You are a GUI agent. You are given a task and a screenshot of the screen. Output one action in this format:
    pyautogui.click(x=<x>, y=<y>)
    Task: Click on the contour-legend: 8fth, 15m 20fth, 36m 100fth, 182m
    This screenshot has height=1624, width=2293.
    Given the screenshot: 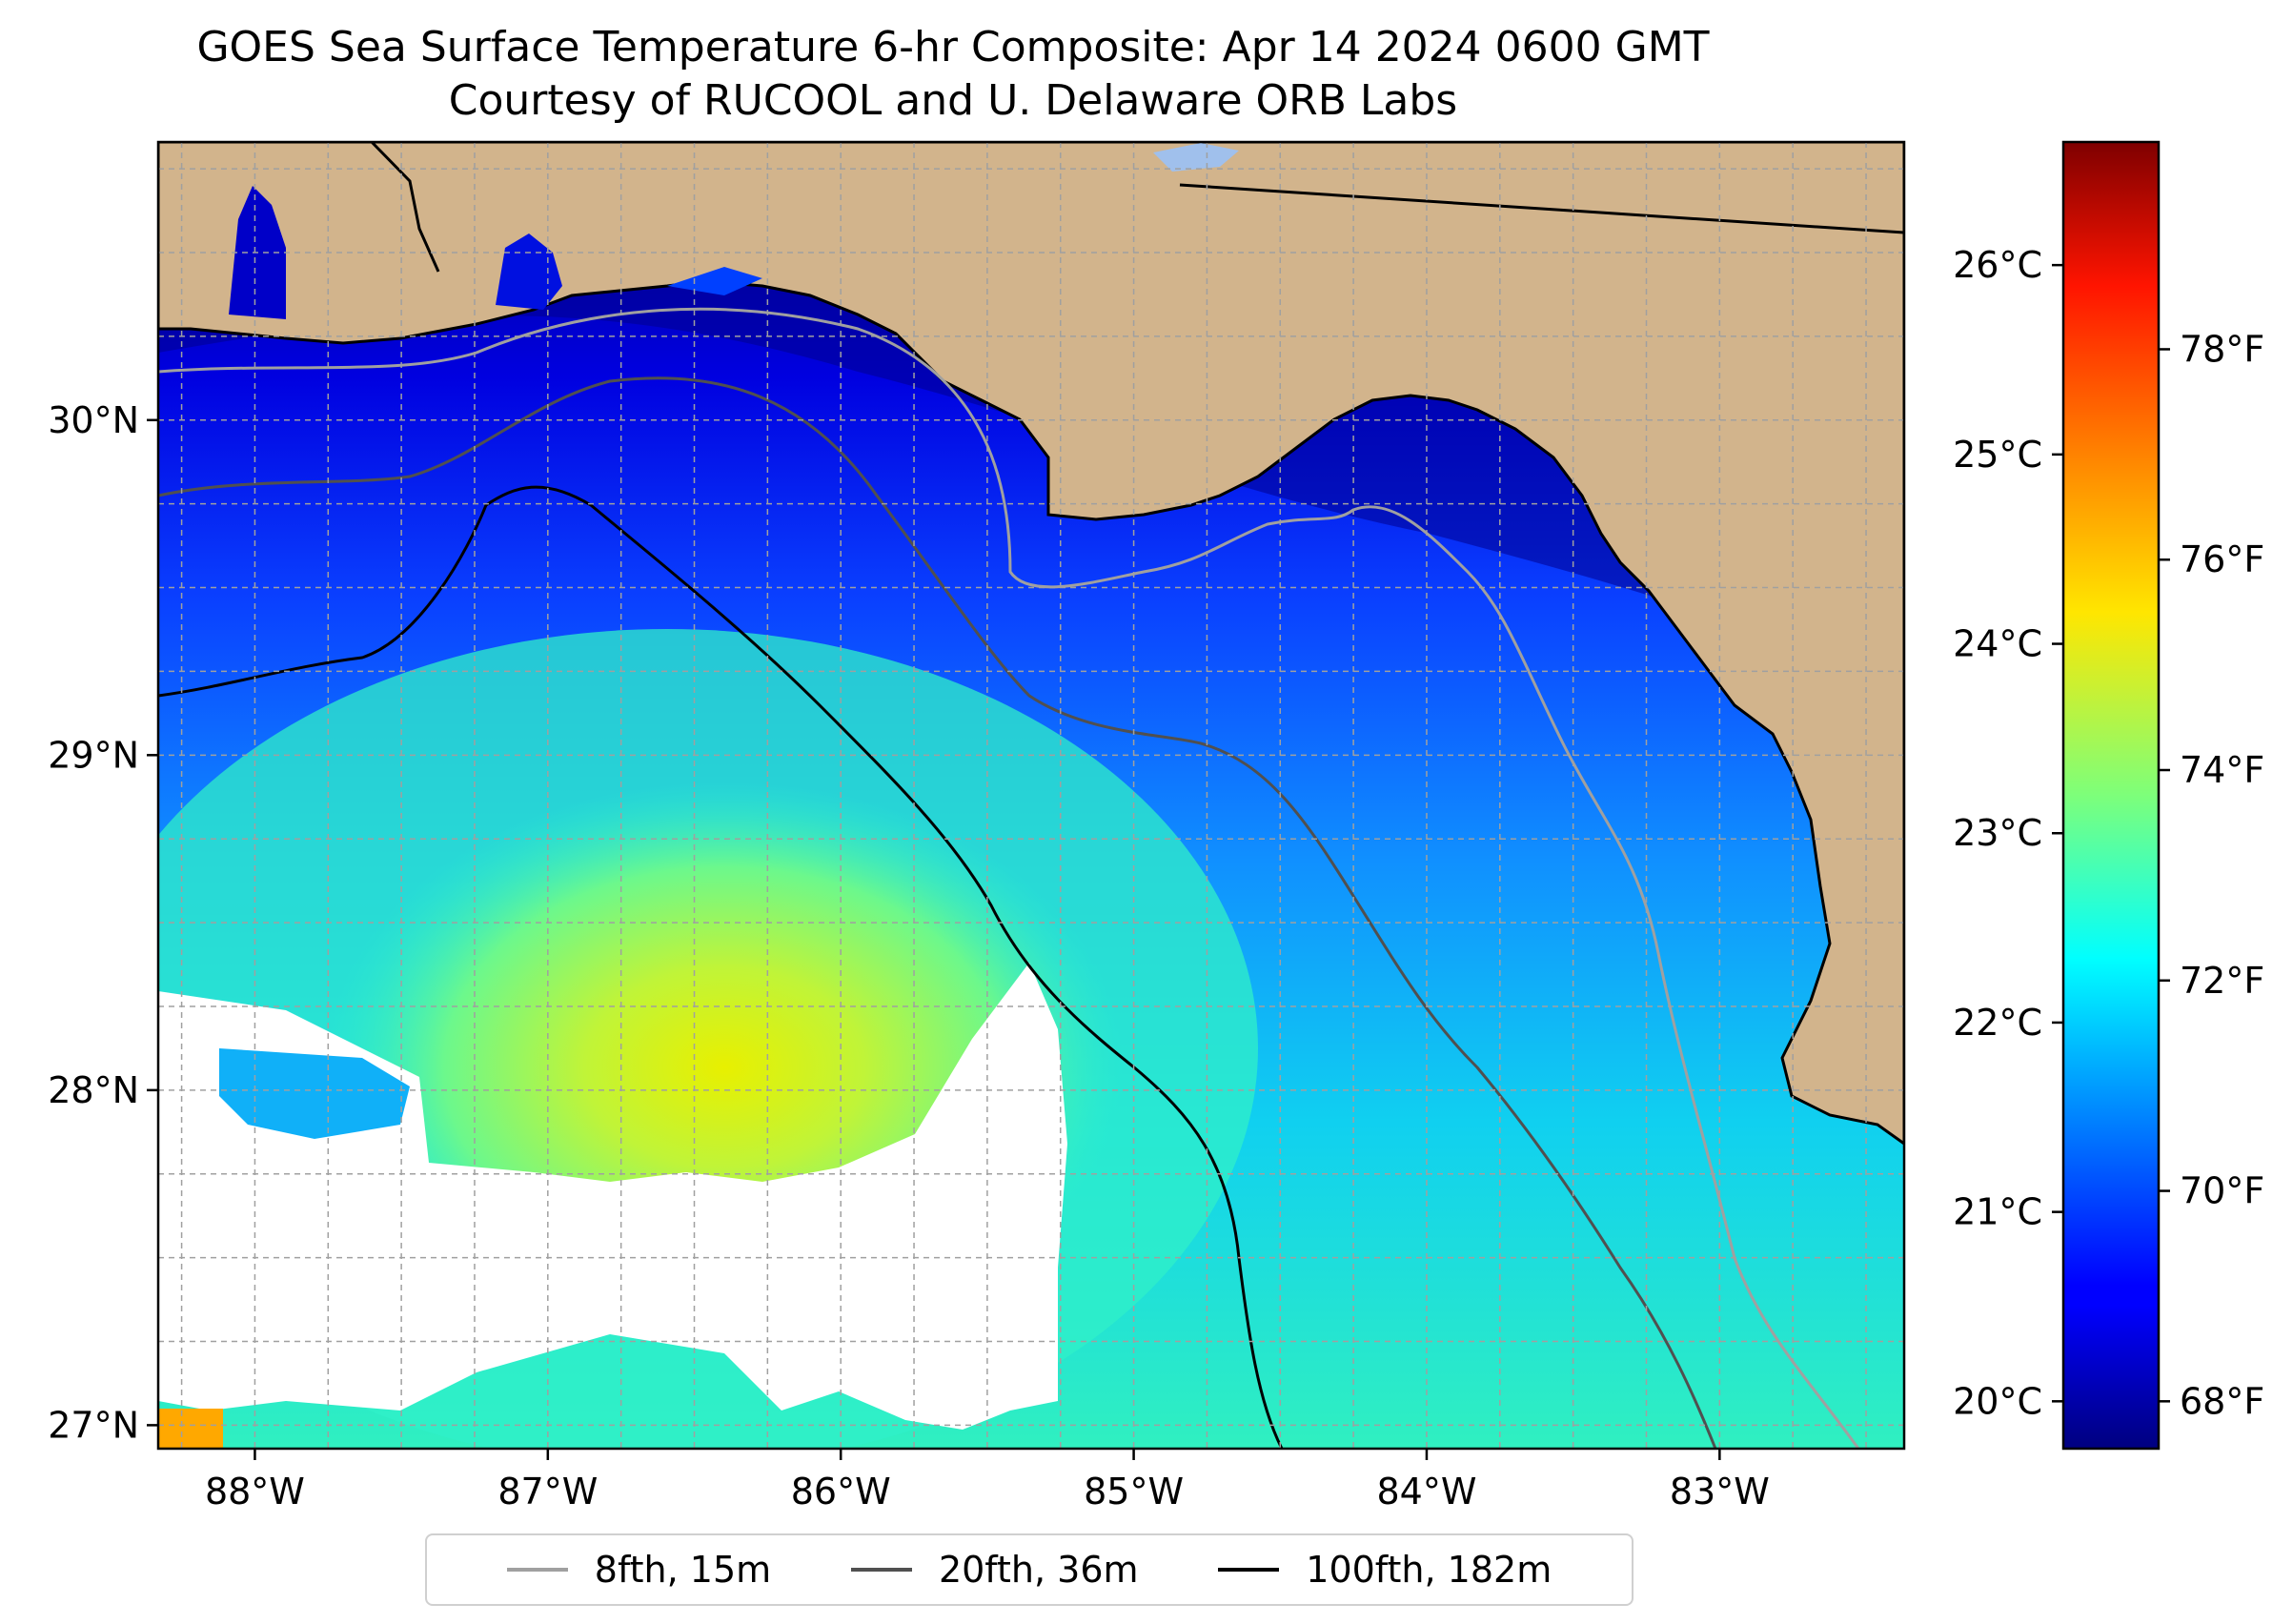 What is the action you would take?
    pyautogui.click(x=1030, y=1569)
    